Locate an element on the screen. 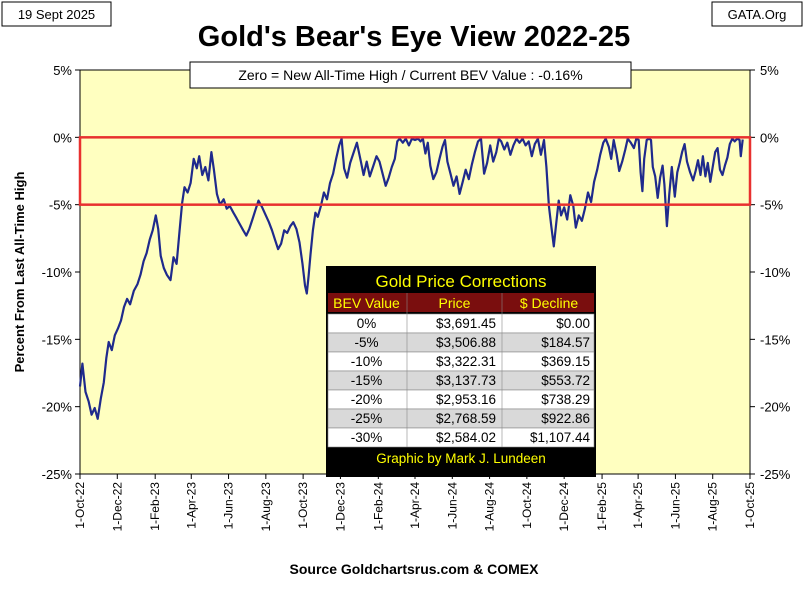 The height and width of the screenshot is (591, 806). table-cell: 0% is located at coordinates (367, 323).